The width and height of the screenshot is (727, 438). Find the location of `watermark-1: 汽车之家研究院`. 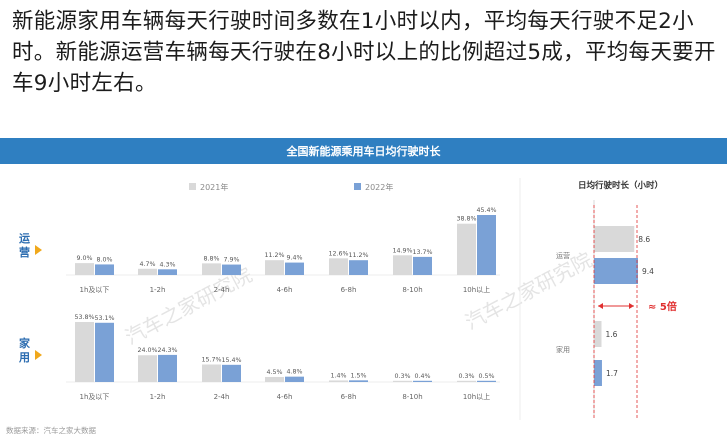

watermark-1: 汽车之家研究院 is located at coordinates (188, 305).